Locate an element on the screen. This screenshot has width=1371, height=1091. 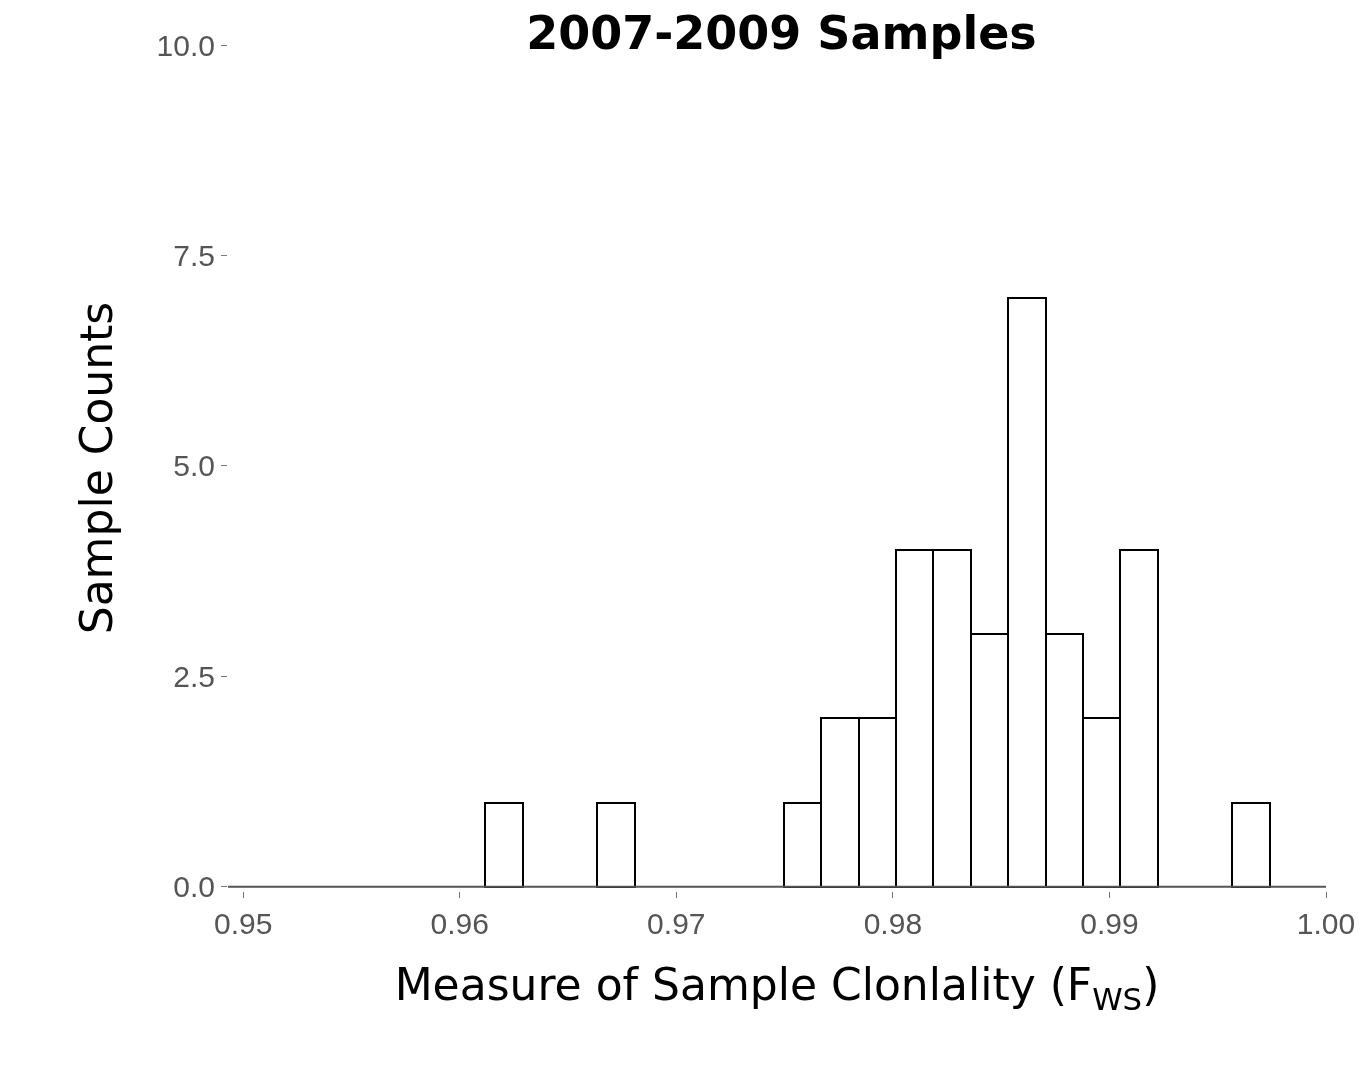
y-tick-label: 10.0 is located at coordinates (185, 45).